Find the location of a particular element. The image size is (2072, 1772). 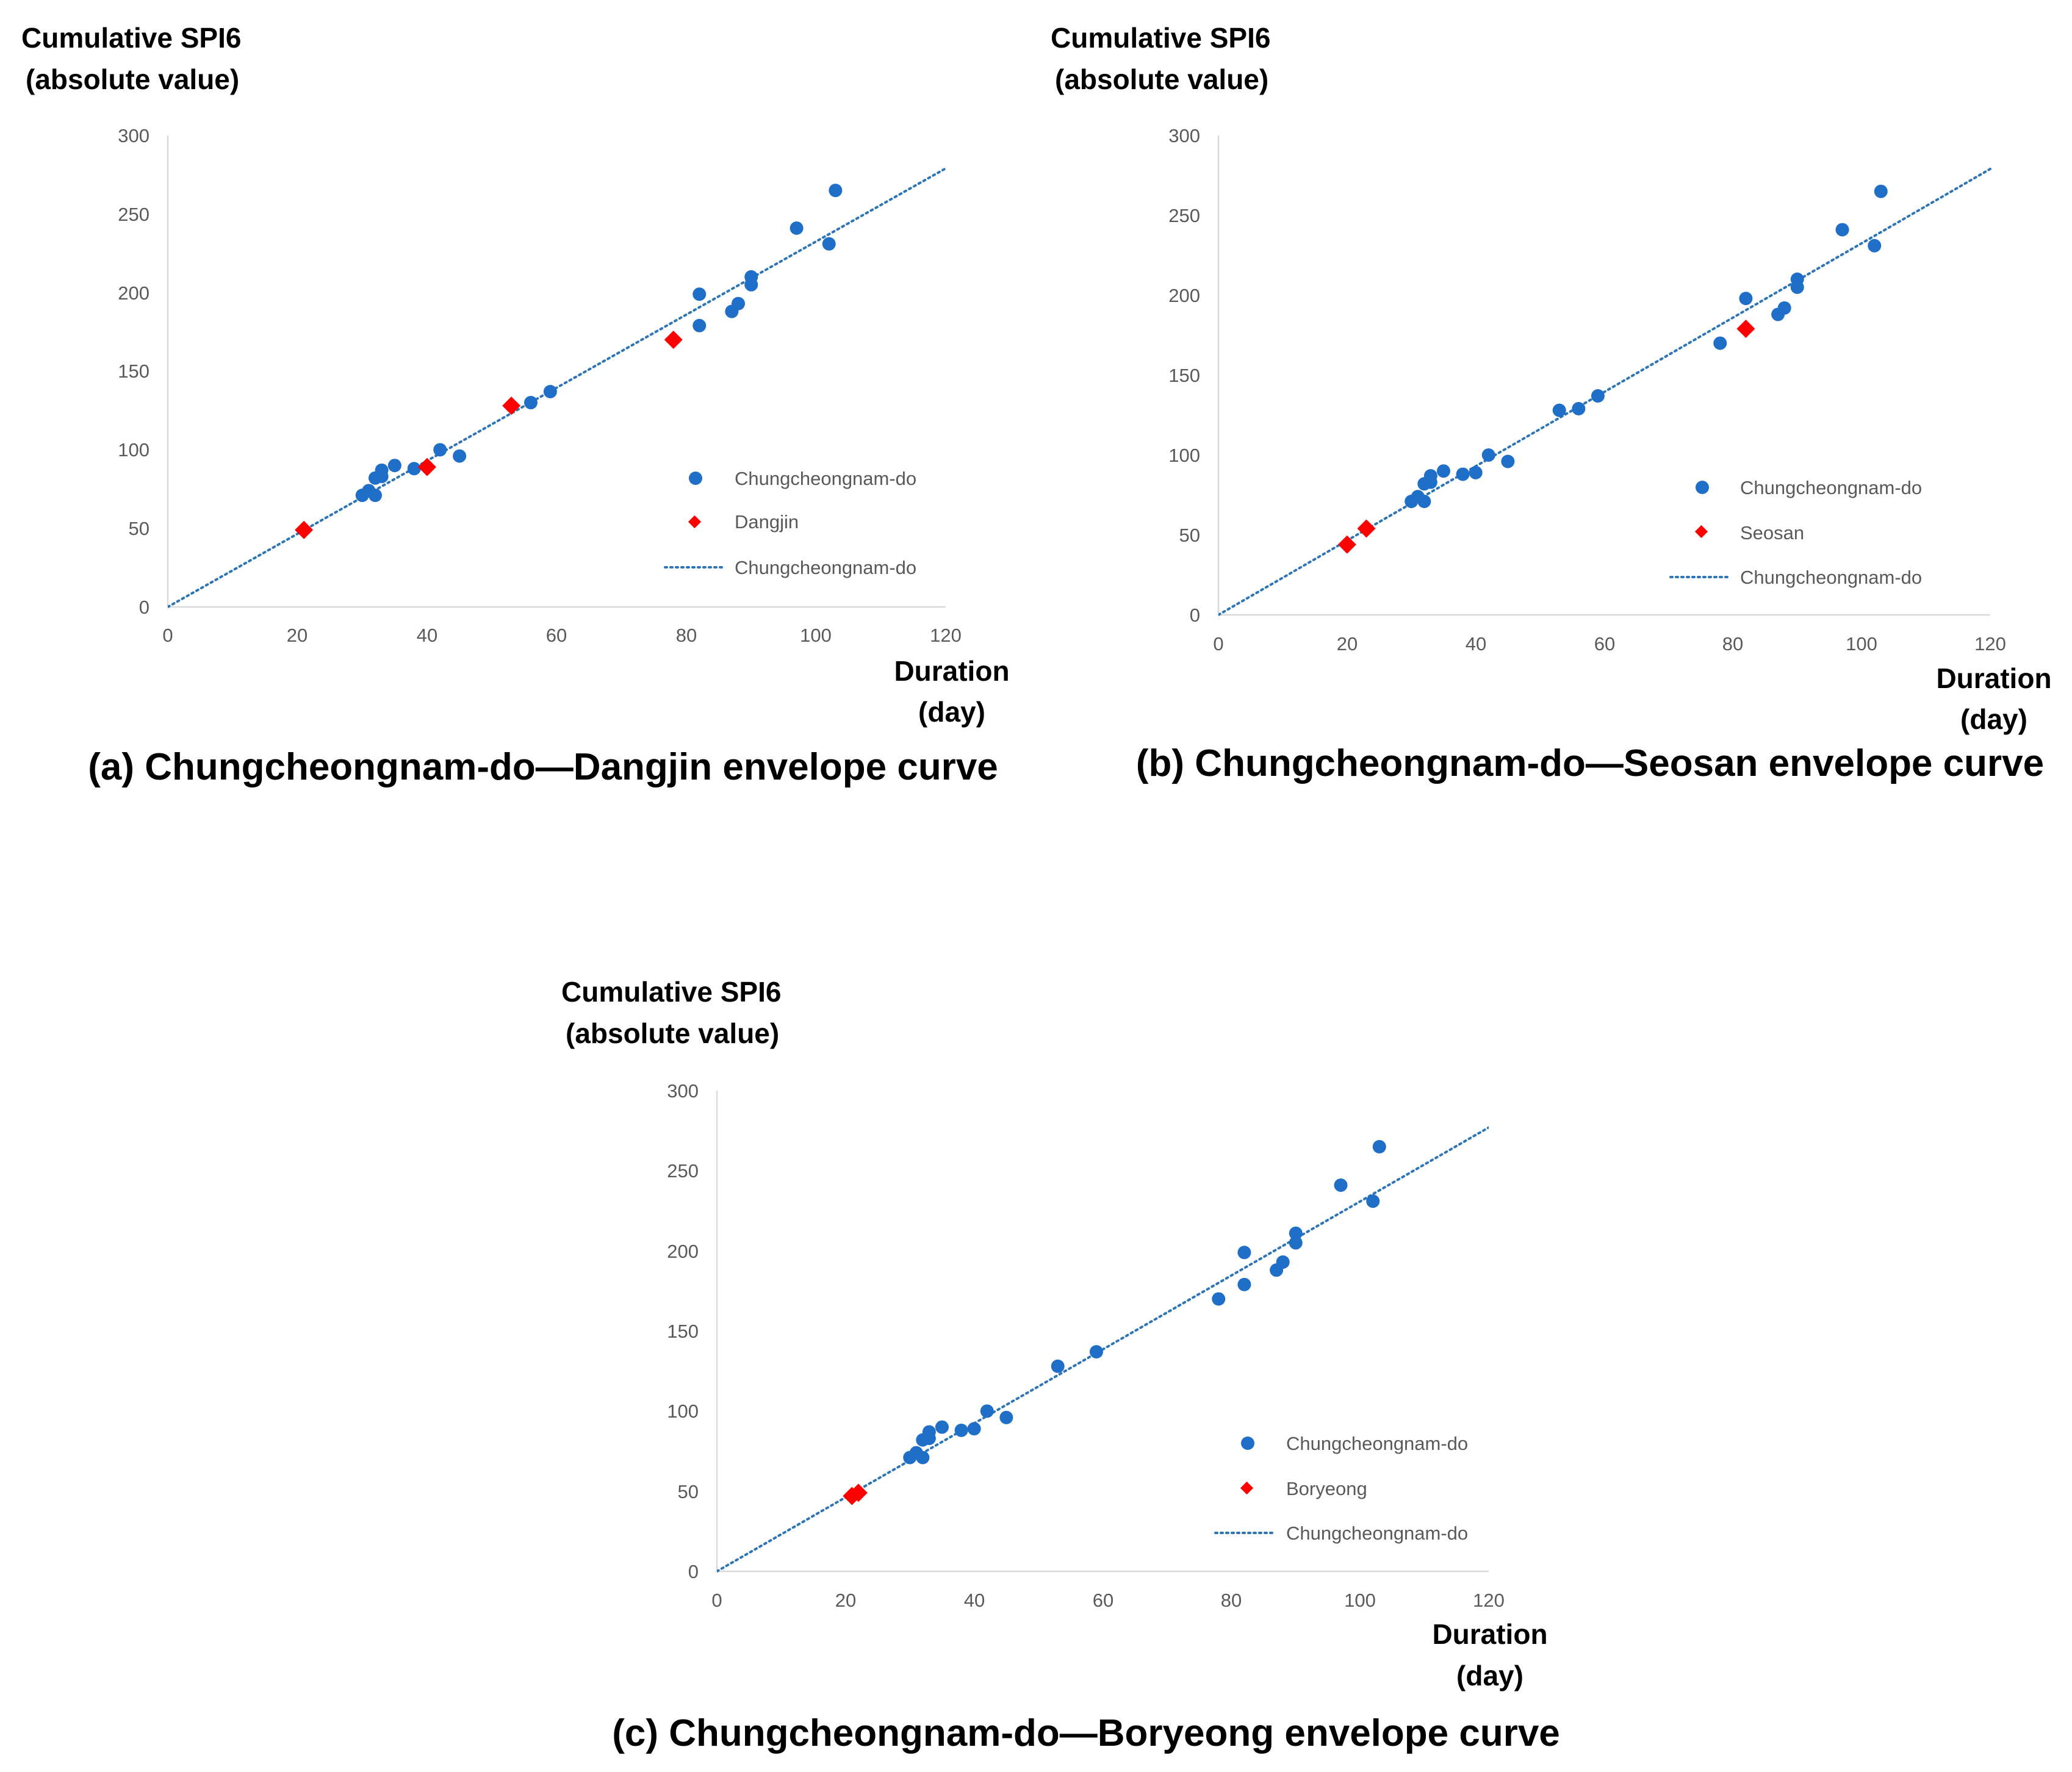

data-points is located at coordinates (1114, 1322).